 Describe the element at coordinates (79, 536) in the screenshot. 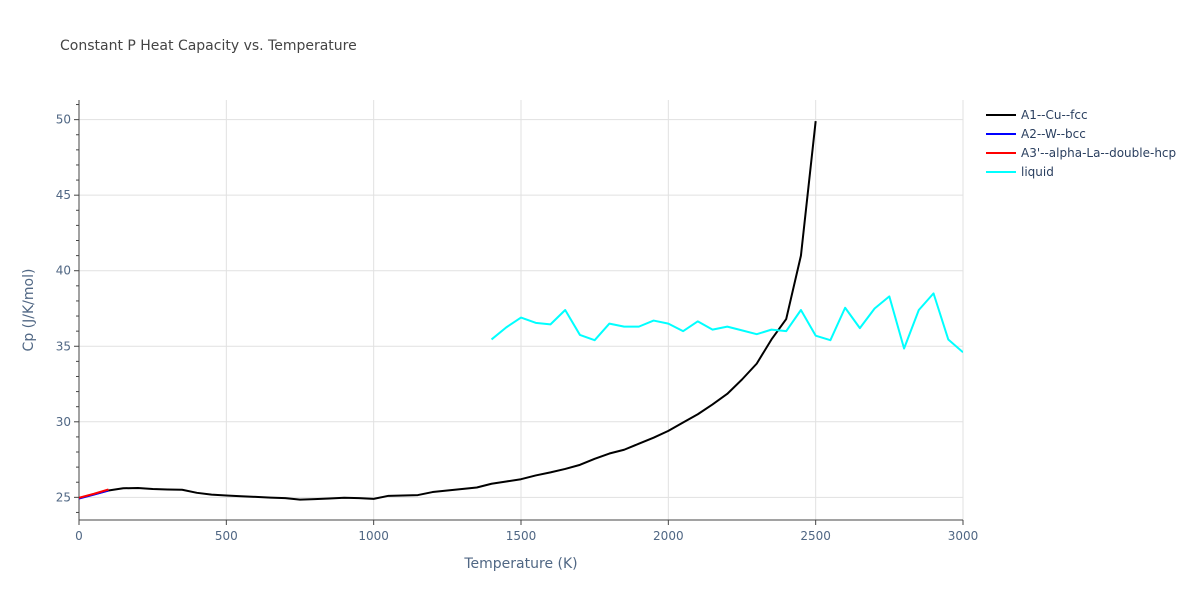

I see `x-tick-label: 0` at that location.